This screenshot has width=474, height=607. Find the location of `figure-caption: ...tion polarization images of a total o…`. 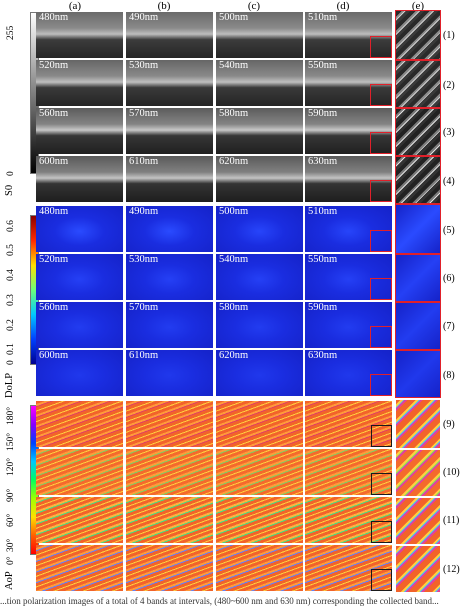

figure-caption: ...tion polarization images of a total o… is located at coordinates (219, 601).